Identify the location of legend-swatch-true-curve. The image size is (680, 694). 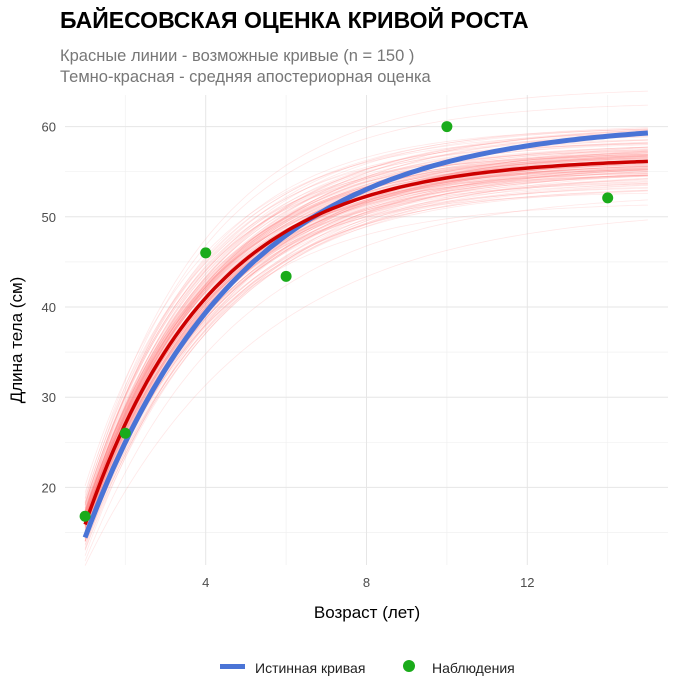
(232, 666).